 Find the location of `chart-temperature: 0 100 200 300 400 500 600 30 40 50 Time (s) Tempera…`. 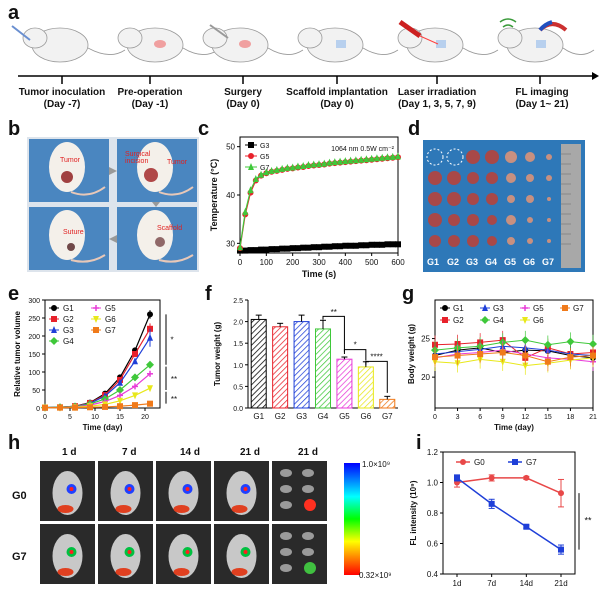

chart-temperature: 0 100 200 300 400 500 600 30 40 50 Time (s) Tempera… is located at coordinates (307, 207).